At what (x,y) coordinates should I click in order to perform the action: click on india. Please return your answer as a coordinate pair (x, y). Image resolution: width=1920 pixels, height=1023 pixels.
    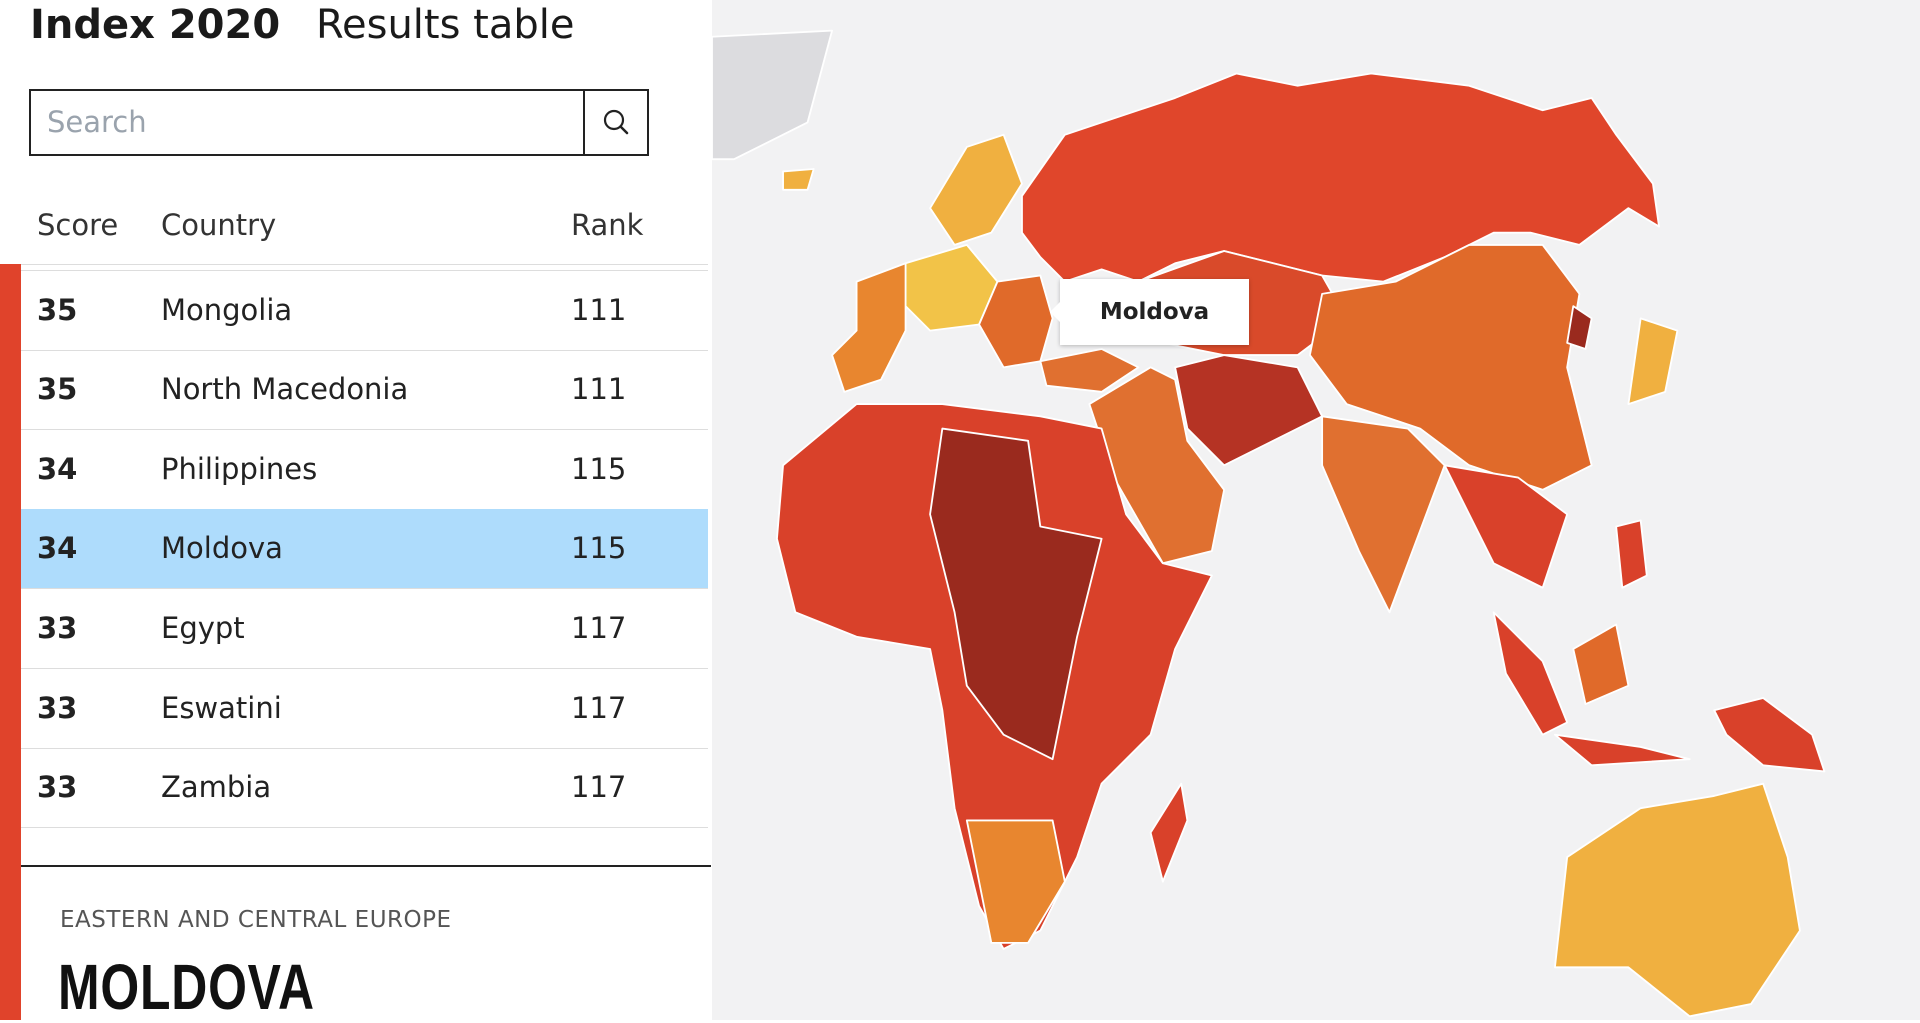
    Looking at the image, I should click on (1383, 514).